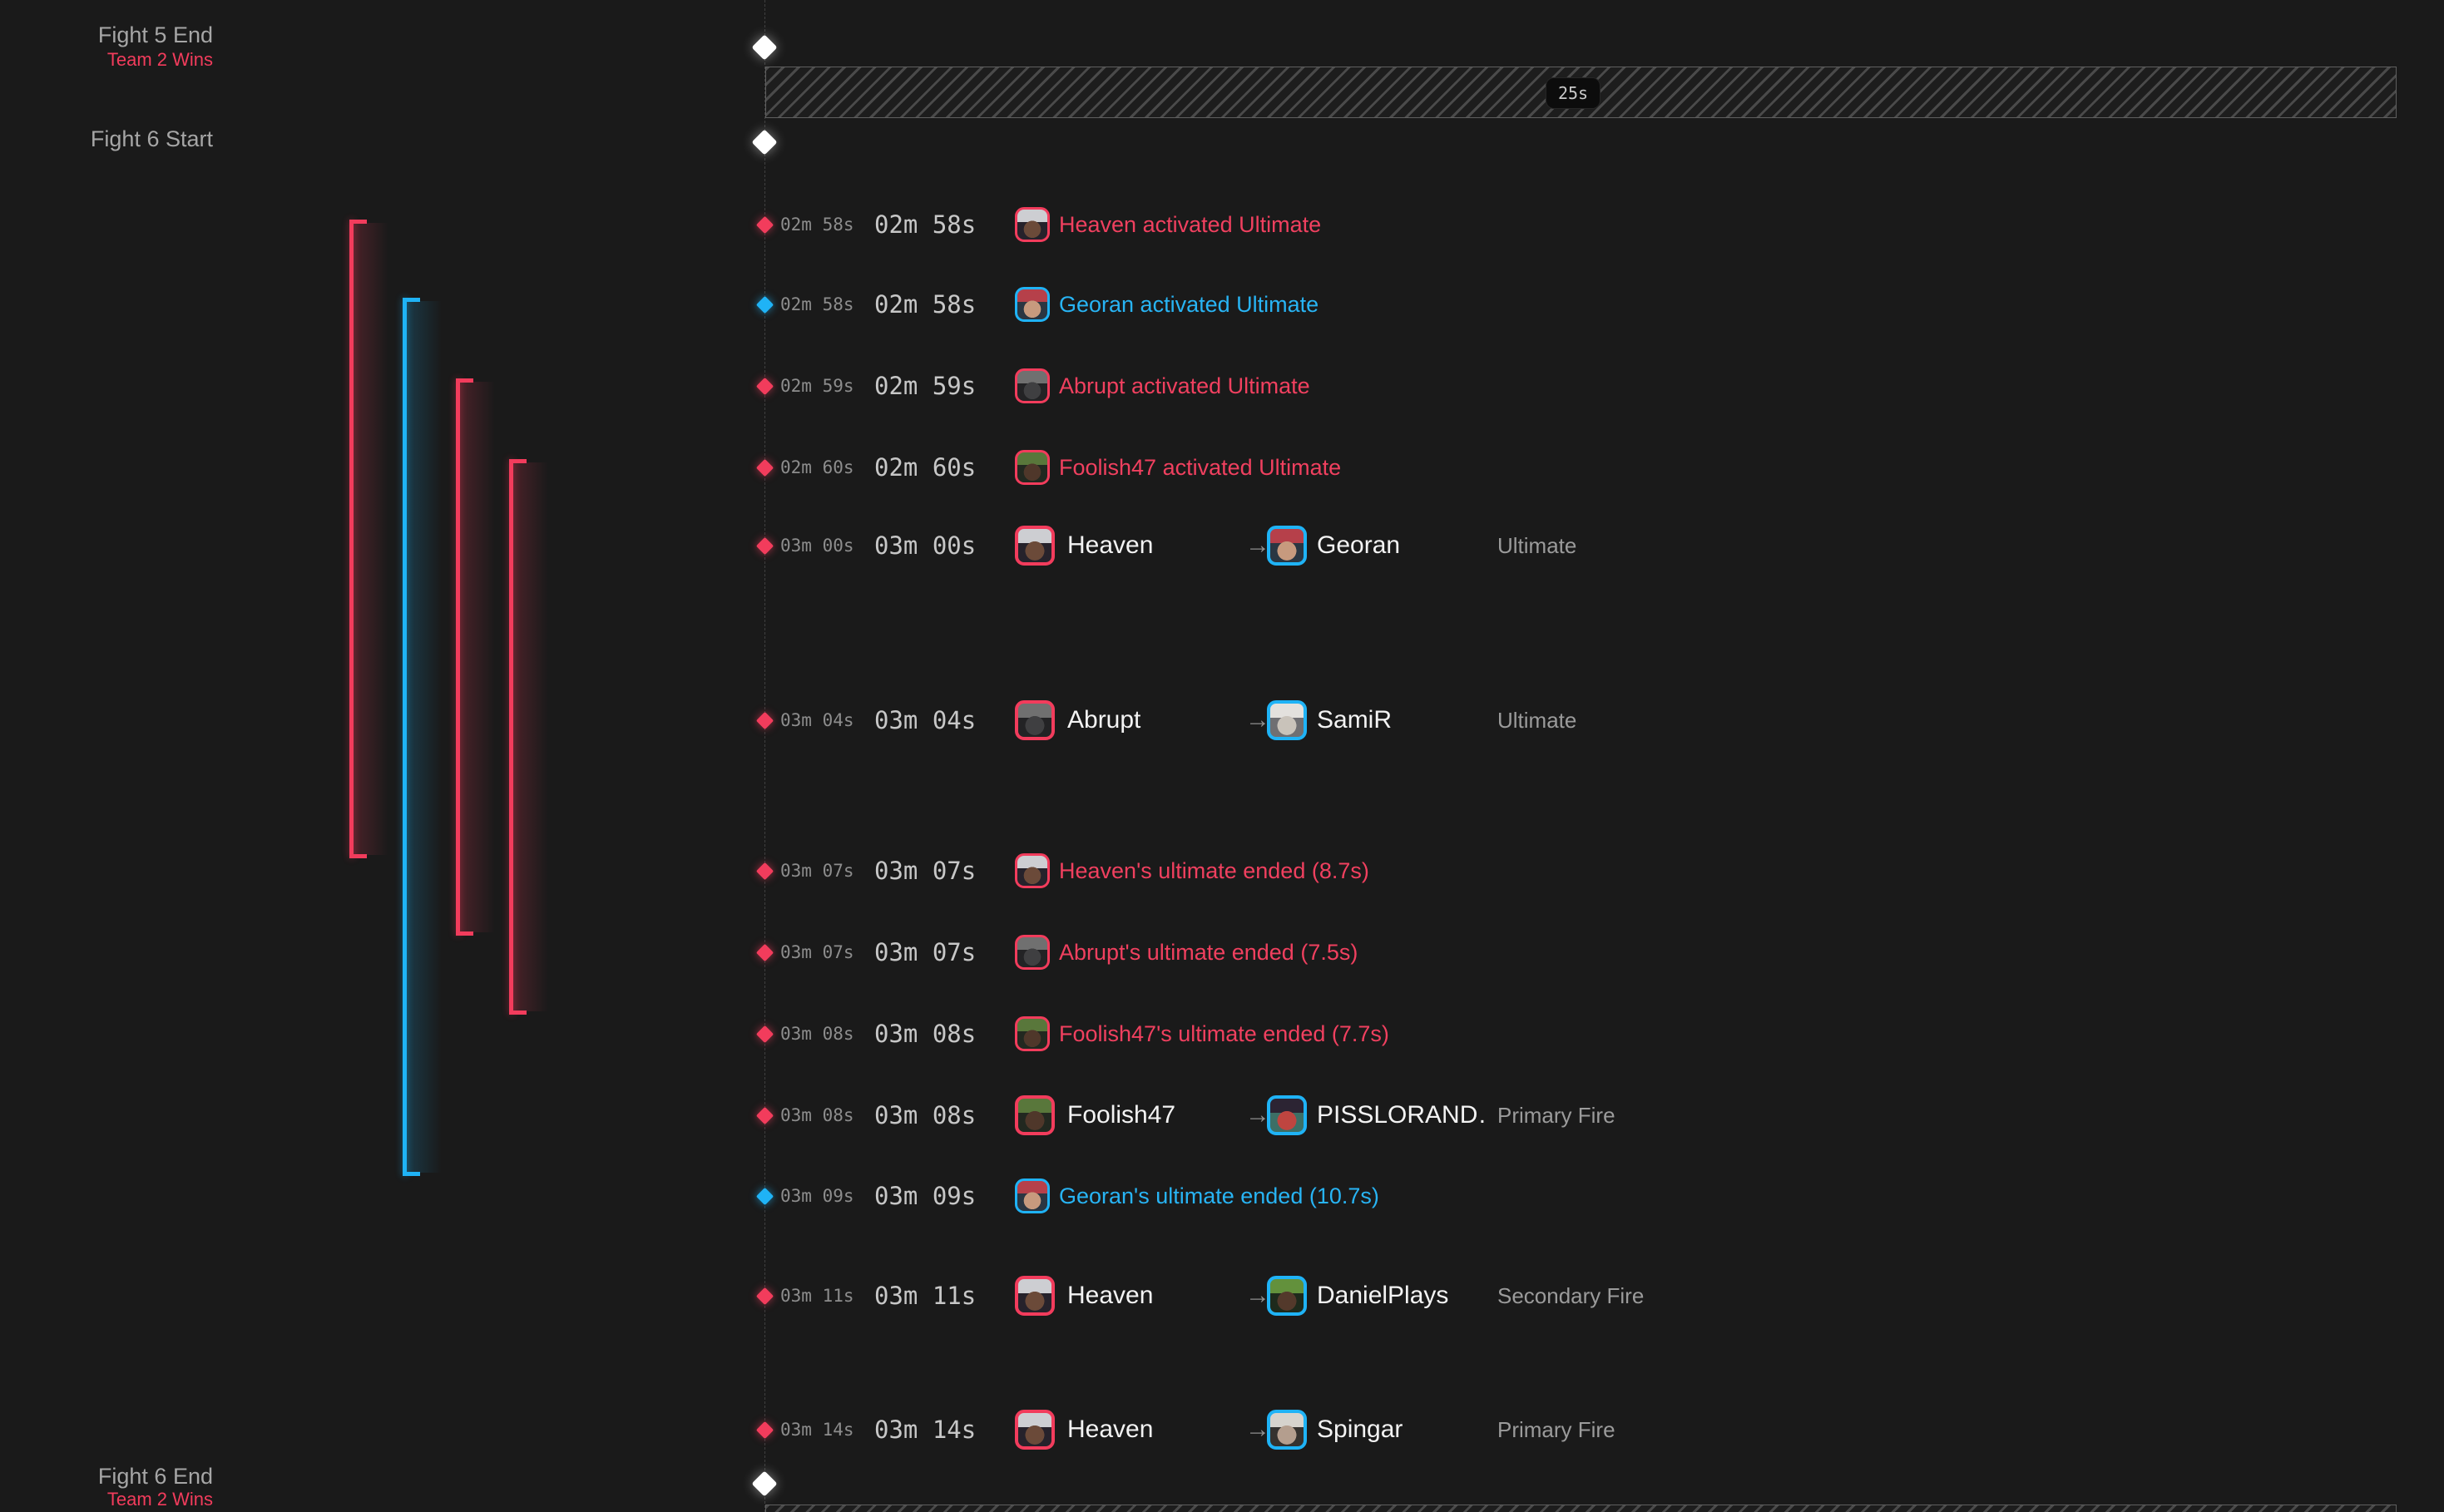 Image resolution: width=2444 pixels, height=1512 pixels. Describe the element at coordinates (1359, 545) in the screenshot. I see `target-player-name: Georan` at that location.